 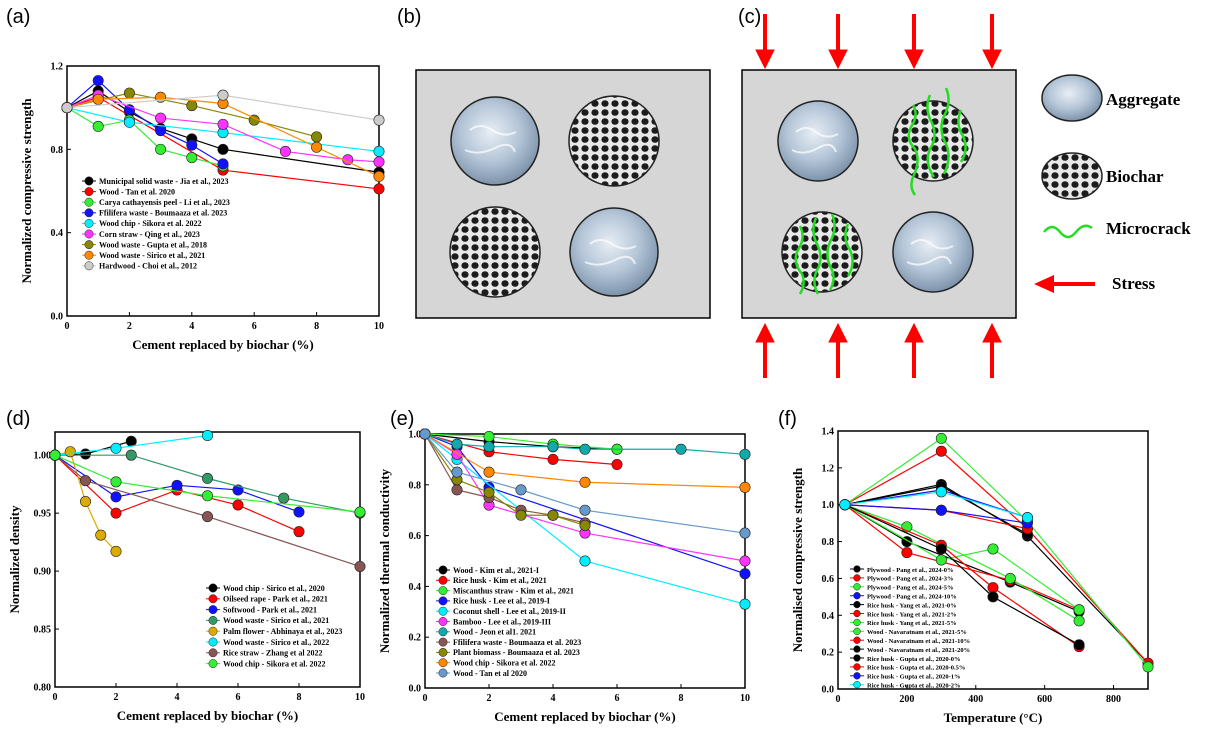 I want to click on legend-entry: Wood waste - Sirico et al., 2021, so click(x=276, y=620).